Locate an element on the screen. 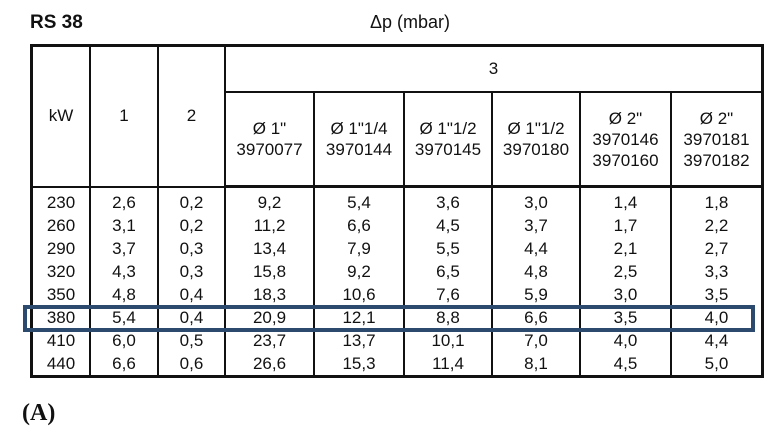  cell-kw: 380 is located at coordinates (60, 317).